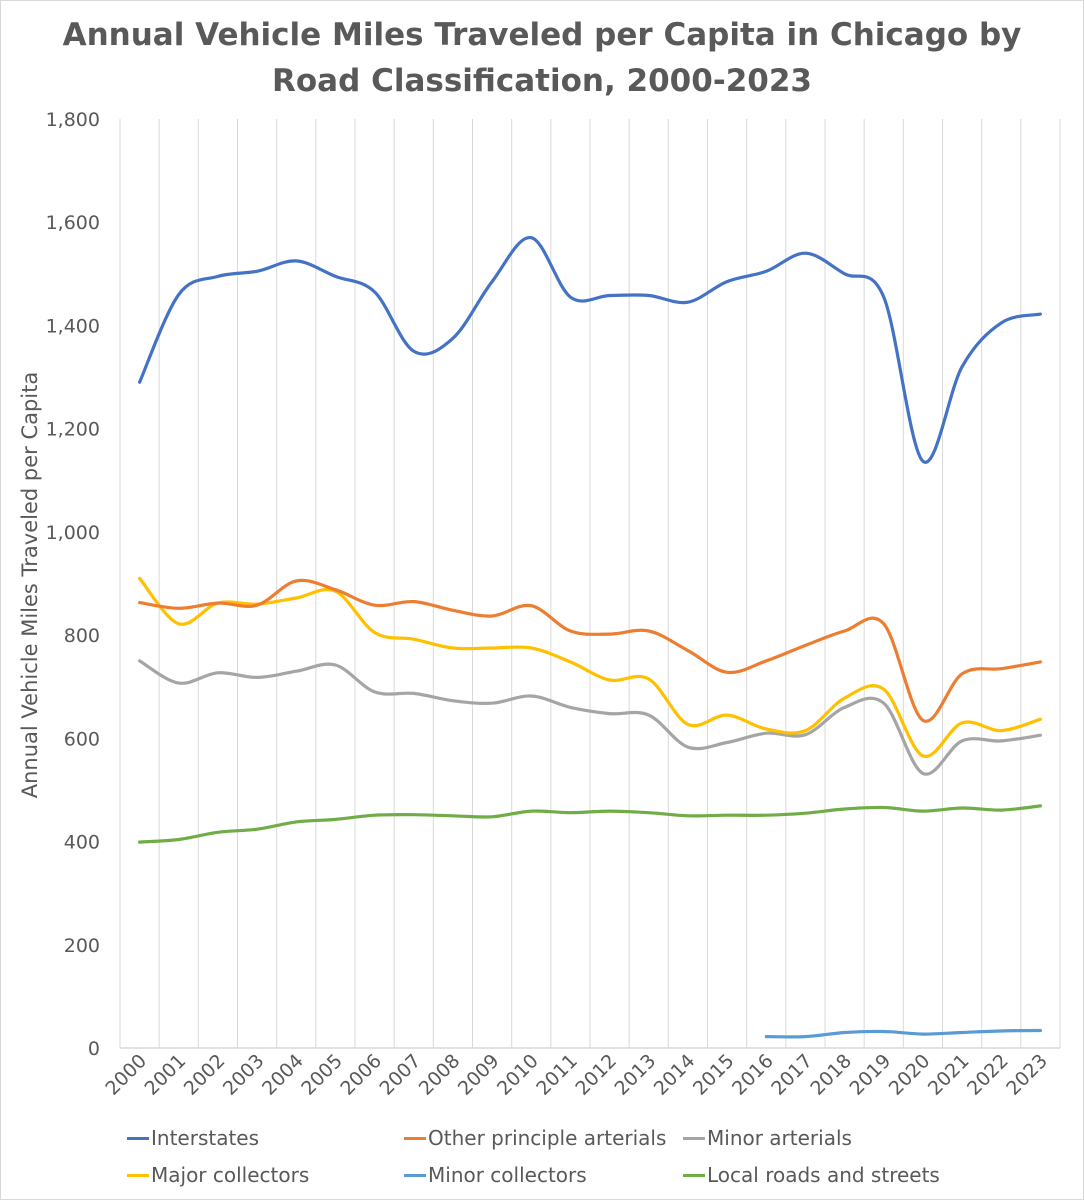 The height and width of the screenshot is (1200, 1084). Describe the element at coordinates (949, 1075) in the screenshot. I see `x-tick-label: 2021` at that location.